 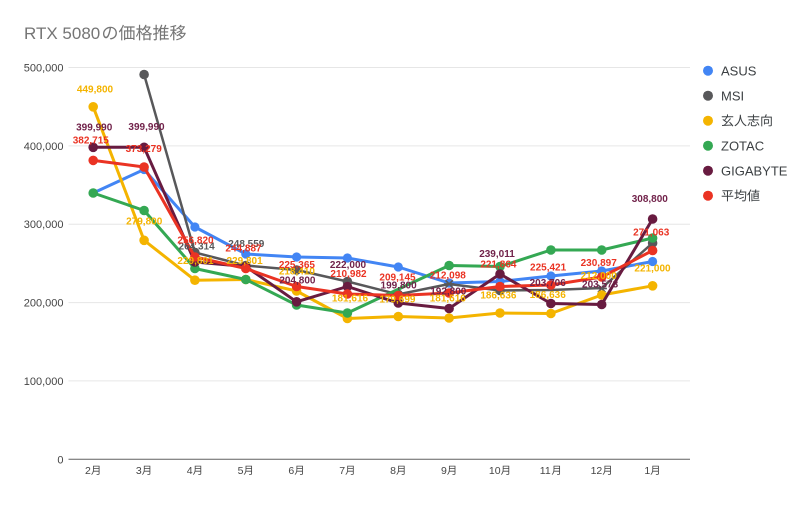 I want to click on svg-text: 264,314, so click(x=197, y=247).